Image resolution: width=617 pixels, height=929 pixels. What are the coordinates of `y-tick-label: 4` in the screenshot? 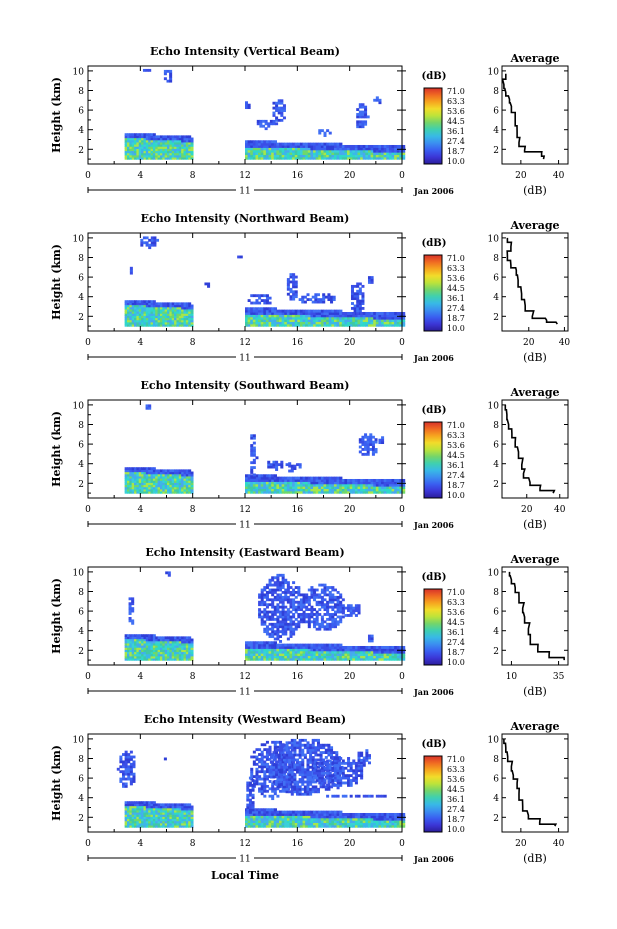 It's located at (81, 131).